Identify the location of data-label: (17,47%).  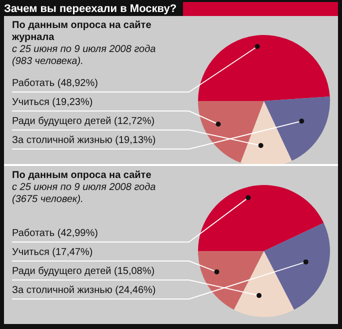
(72, 252).